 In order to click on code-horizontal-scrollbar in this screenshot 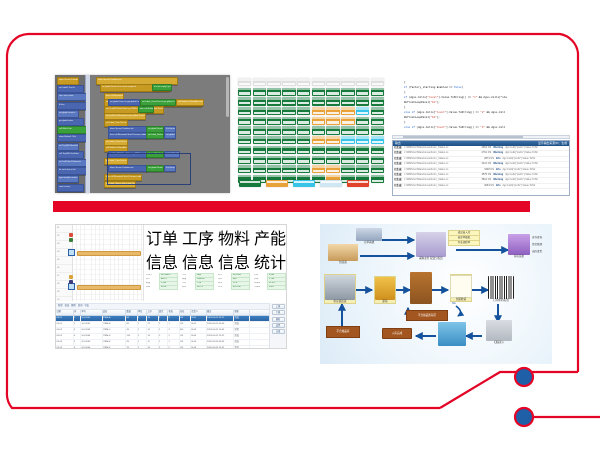, I will do `click(481, 137)`.